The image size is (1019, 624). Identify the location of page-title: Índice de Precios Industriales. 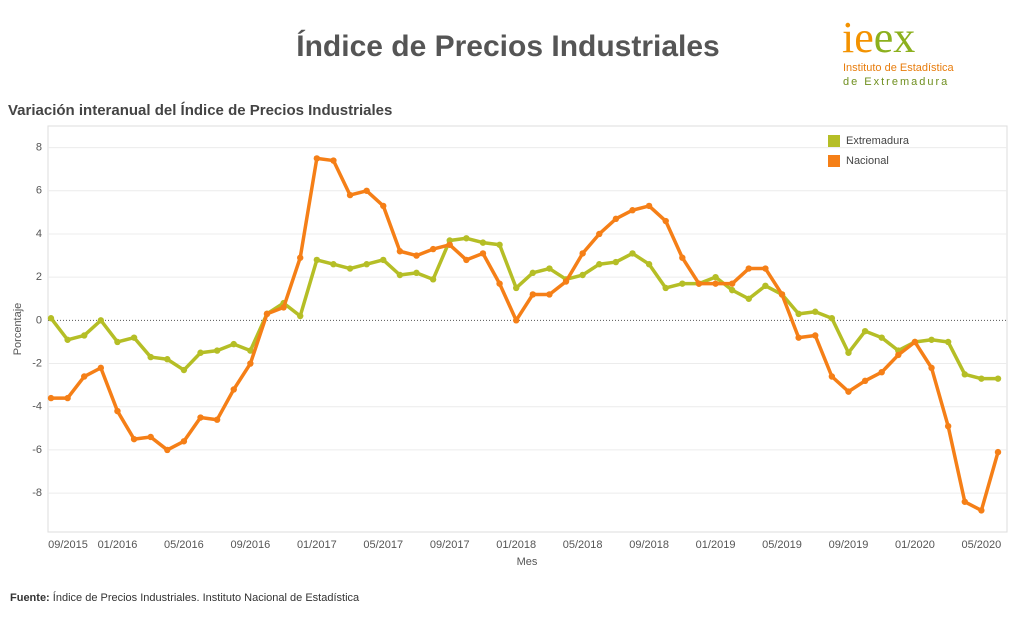
(508, 46).